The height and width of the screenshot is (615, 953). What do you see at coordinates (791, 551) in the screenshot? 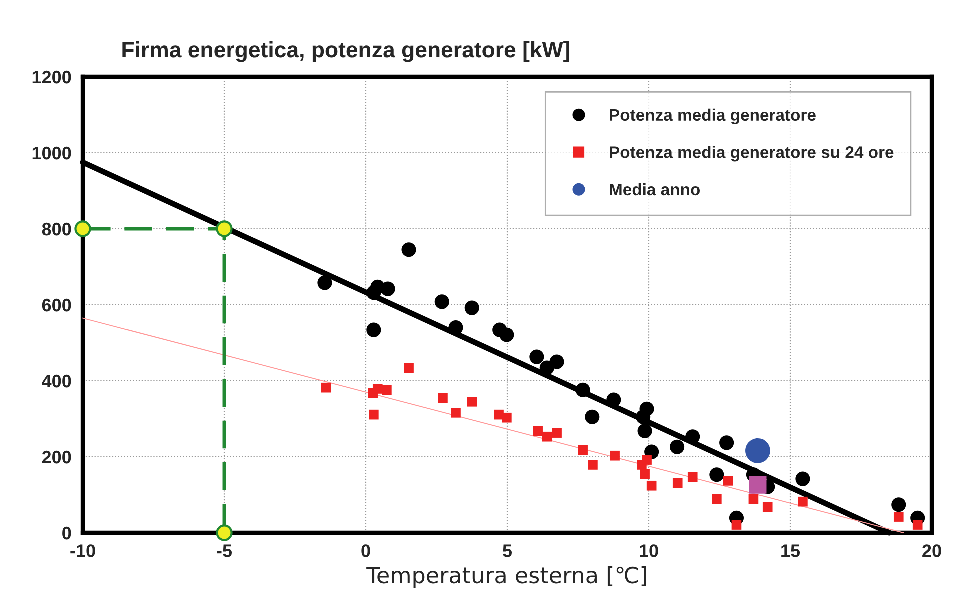
I see `x-tick-label: 15` at bounding box center [791, 551].